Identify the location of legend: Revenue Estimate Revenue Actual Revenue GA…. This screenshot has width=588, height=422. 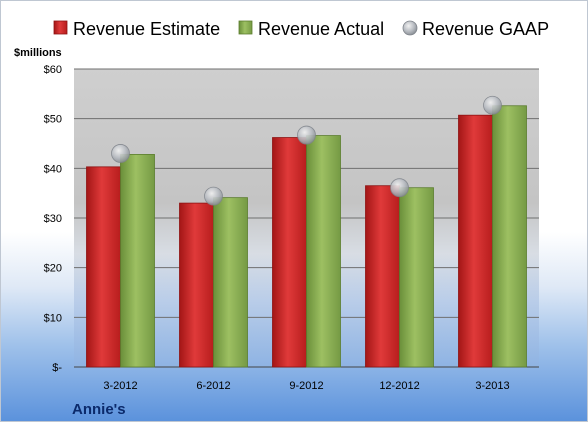
(301, 29).